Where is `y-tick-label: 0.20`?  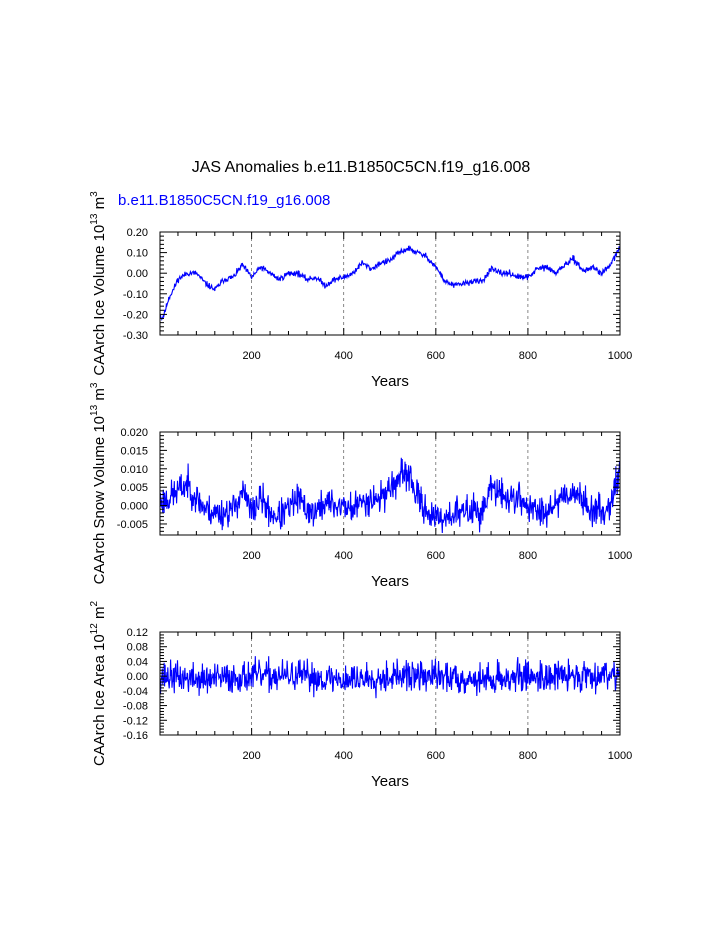 y-tick-label: 0.20 is located at coordinates (137, 233).